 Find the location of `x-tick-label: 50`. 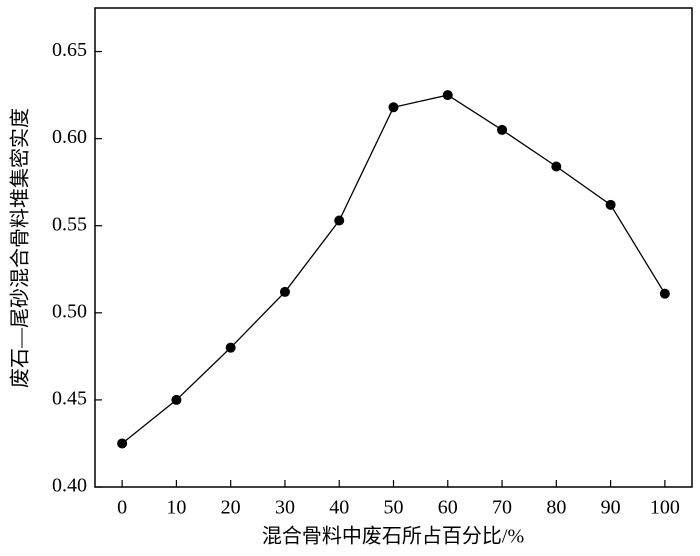

x-tick-label: 50 is located at coordinates (394, 508).